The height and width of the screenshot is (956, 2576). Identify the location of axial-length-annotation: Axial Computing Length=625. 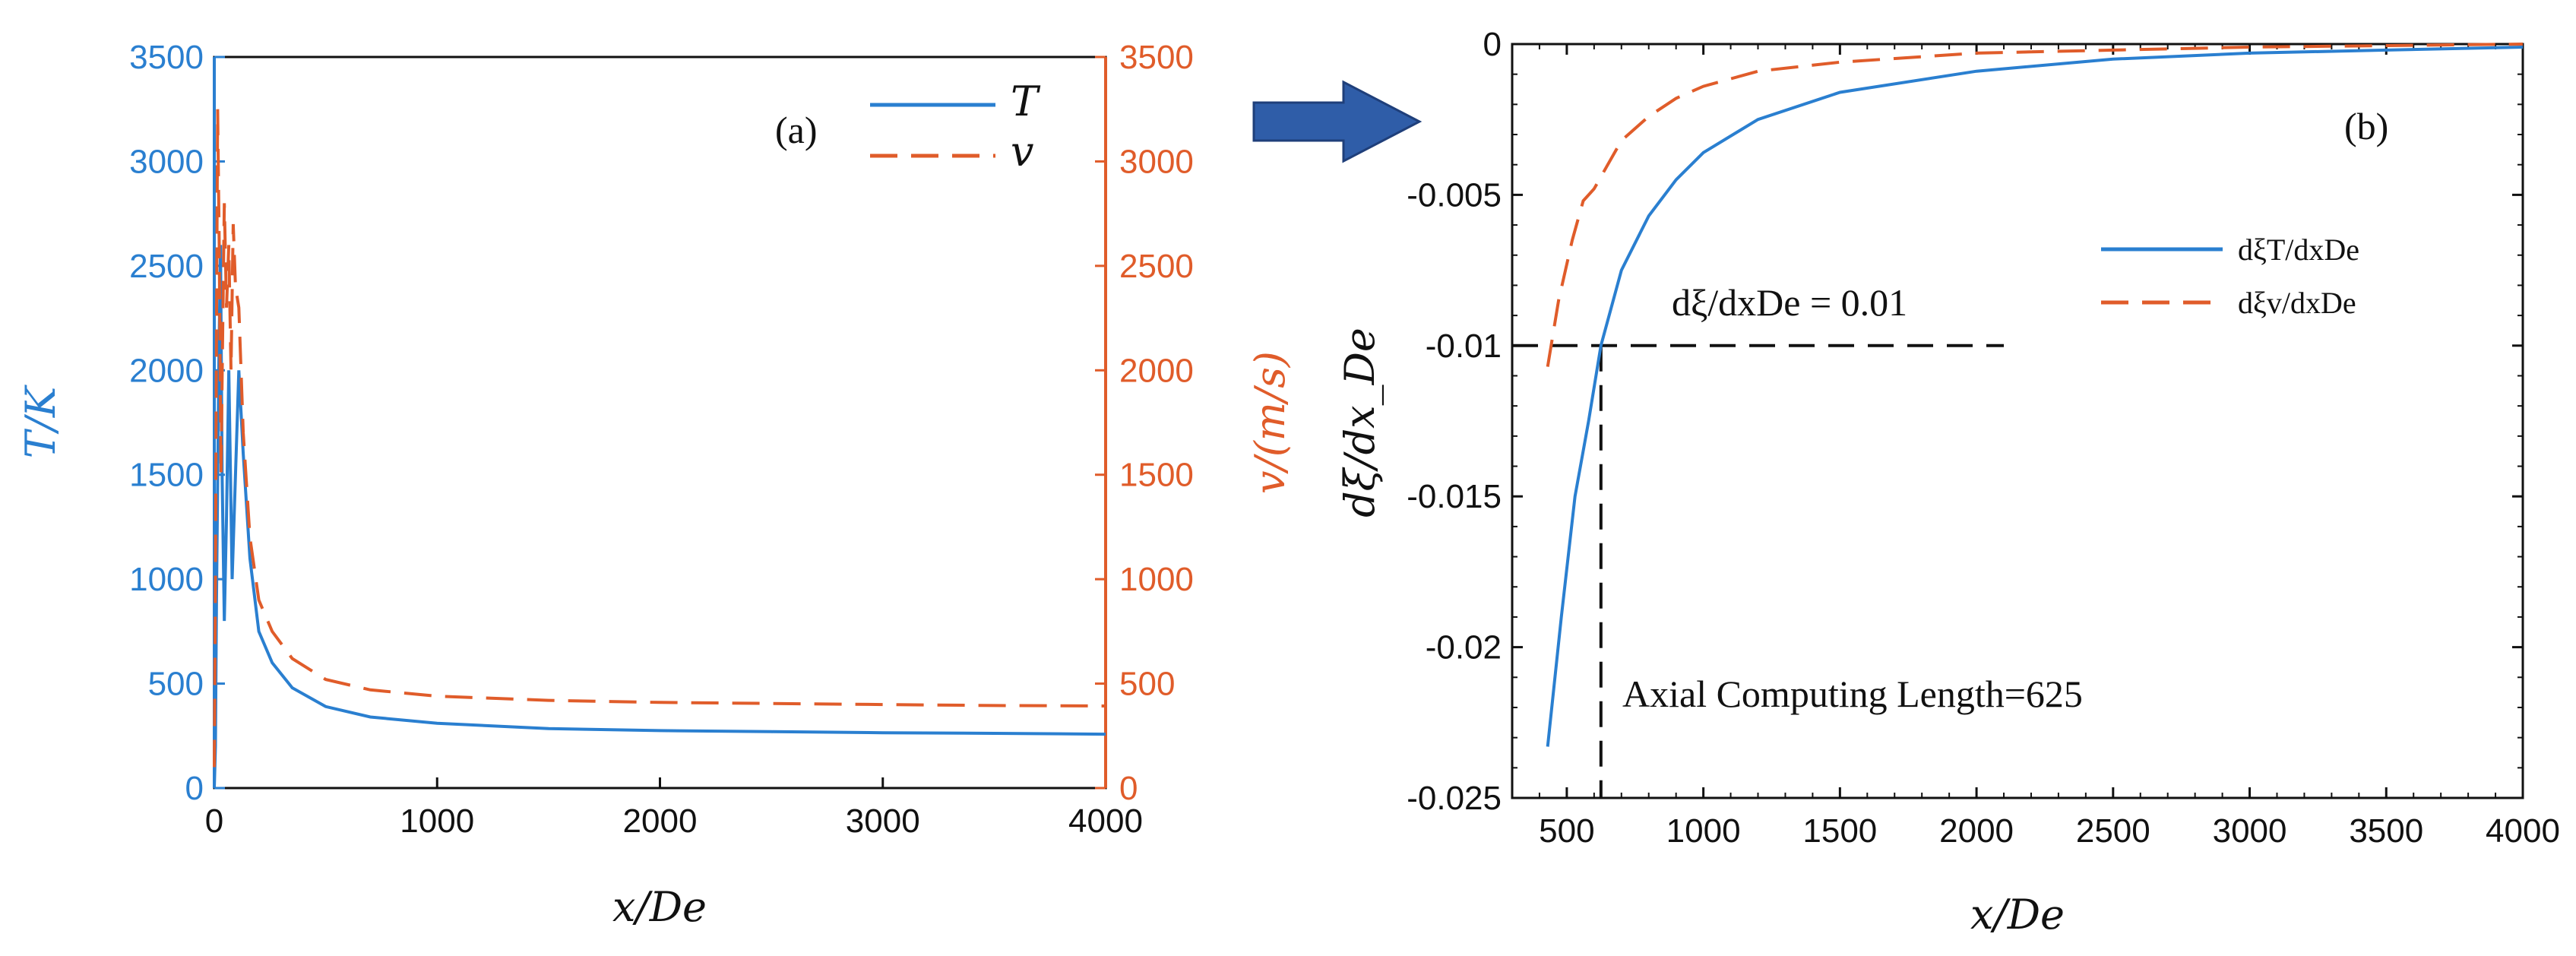
(1852, 694).